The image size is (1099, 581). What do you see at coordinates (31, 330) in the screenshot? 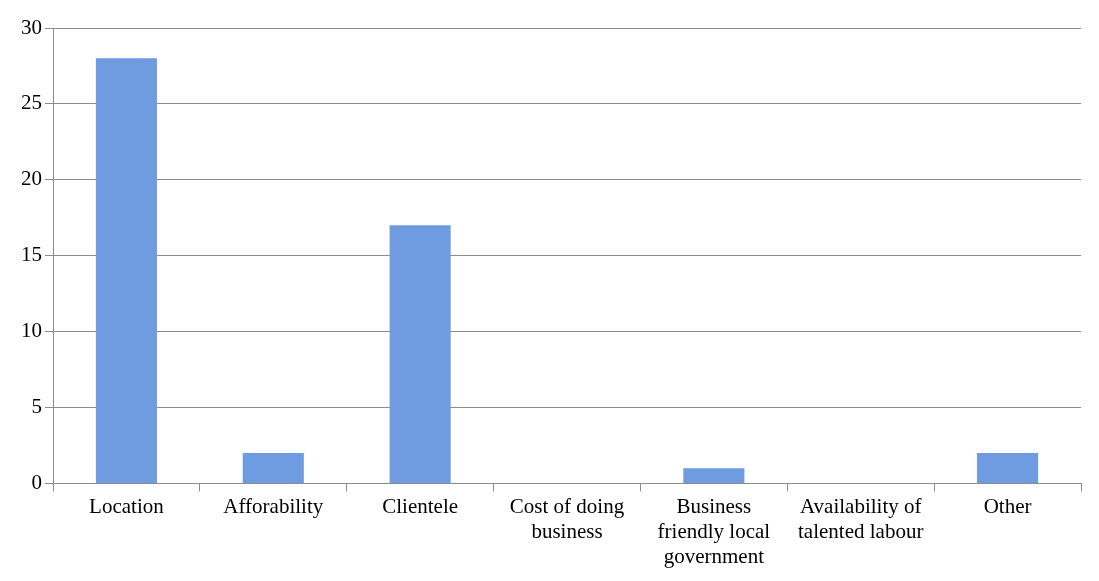
I see `y-tick-label: 10` at bounding box center [31, 330].